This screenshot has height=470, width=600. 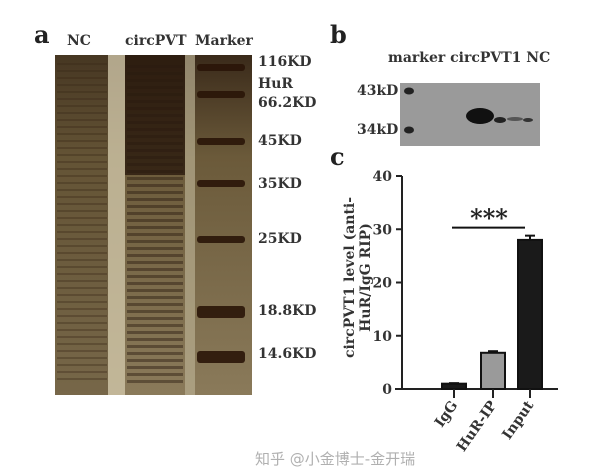 What do you see at coordinates (350, 277) in the screenshot?
I see `y-axis-label: circPVT1 level (anti-` at bounding box center [350, 277].